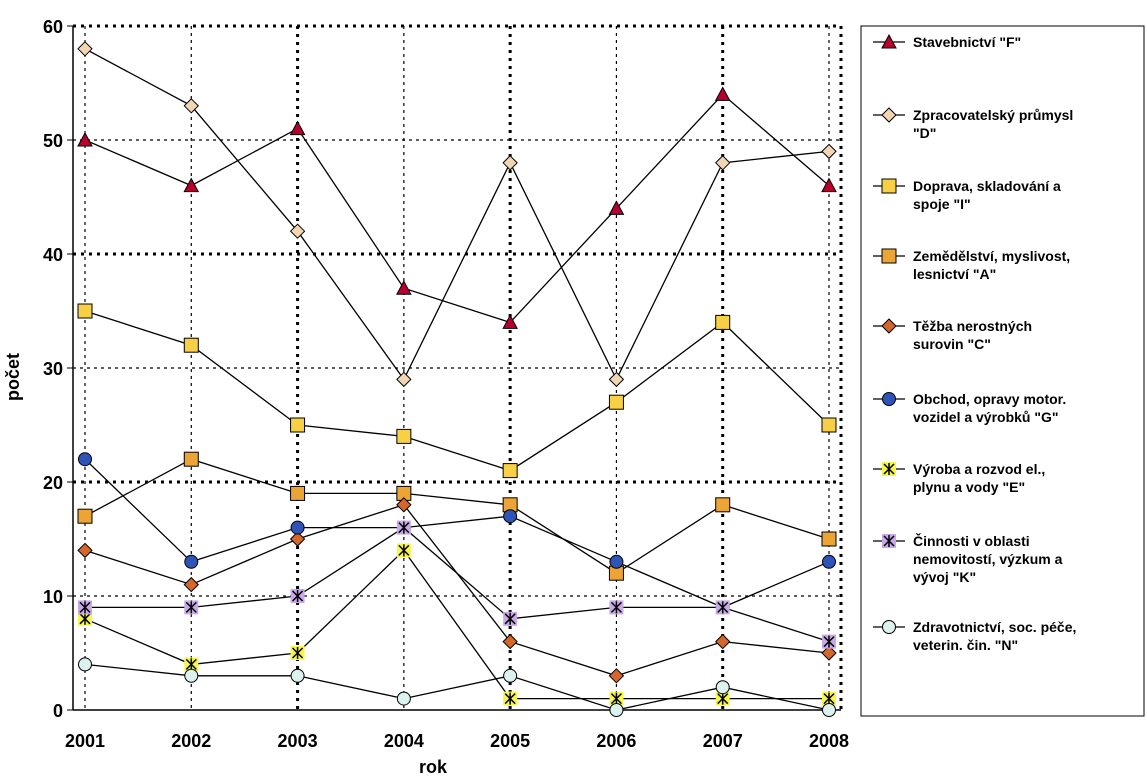 The width and height of the screenshot is (1147, 778). I want to click on legend-label: vývoj "K", so click(944, 577).